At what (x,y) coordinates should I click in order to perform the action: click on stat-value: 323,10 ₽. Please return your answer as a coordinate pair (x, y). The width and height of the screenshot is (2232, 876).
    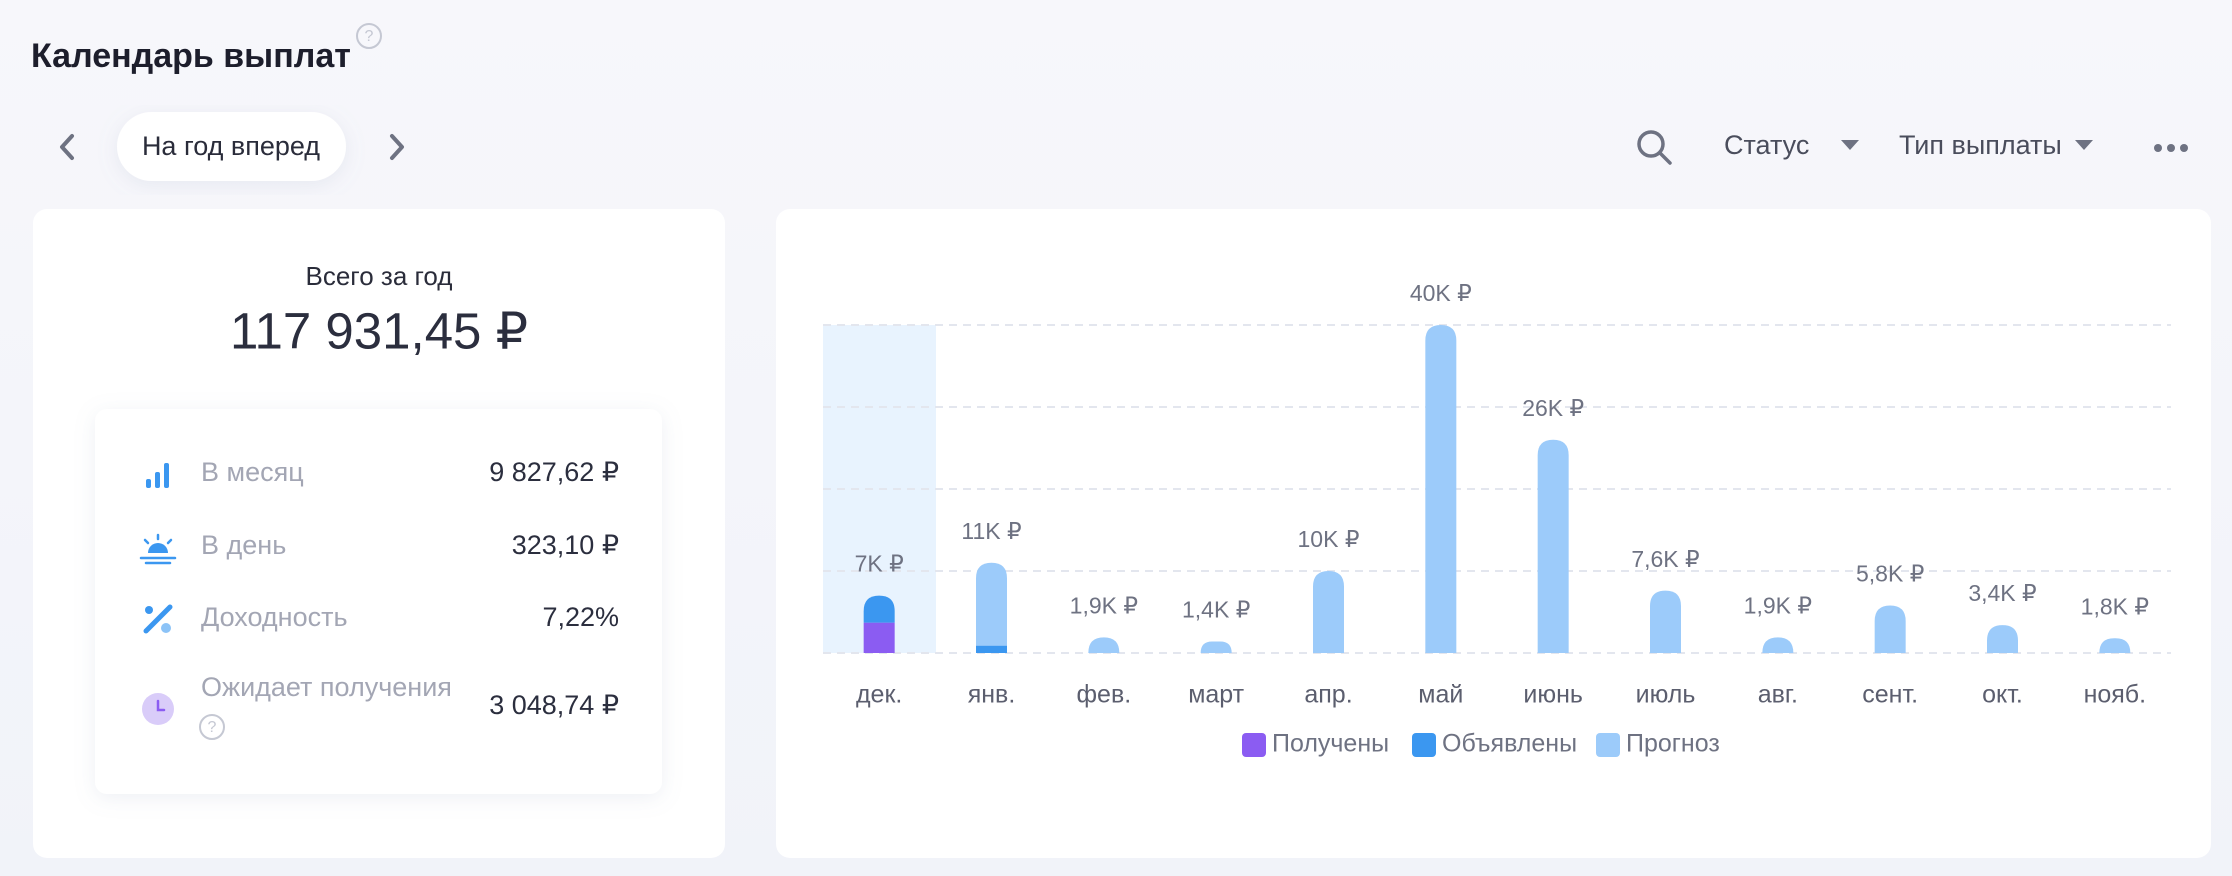
    Looking at the image, I should click on (565, 545).